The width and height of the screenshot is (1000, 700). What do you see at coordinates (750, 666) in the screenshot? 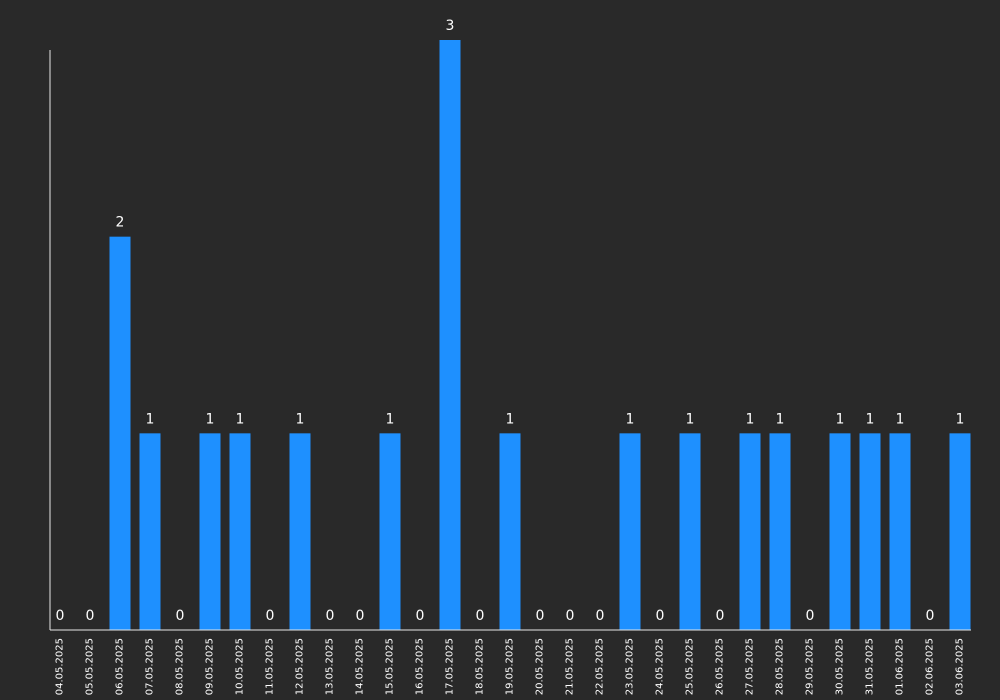
I see `x-tick-label: 27.05.2025` at bounding box center [750, 666].